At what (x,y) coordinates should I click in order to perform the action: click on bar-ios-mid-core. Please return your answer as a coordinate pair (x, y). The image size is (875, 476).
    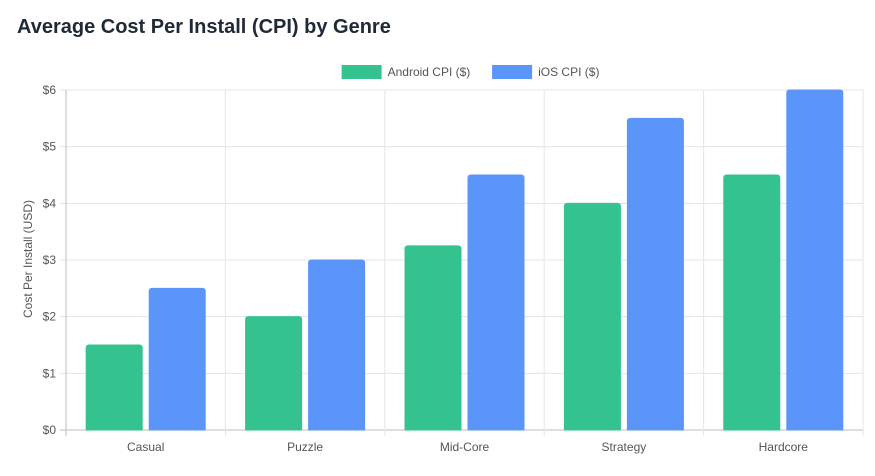
    Looking at the image, I should click on (496, 302).